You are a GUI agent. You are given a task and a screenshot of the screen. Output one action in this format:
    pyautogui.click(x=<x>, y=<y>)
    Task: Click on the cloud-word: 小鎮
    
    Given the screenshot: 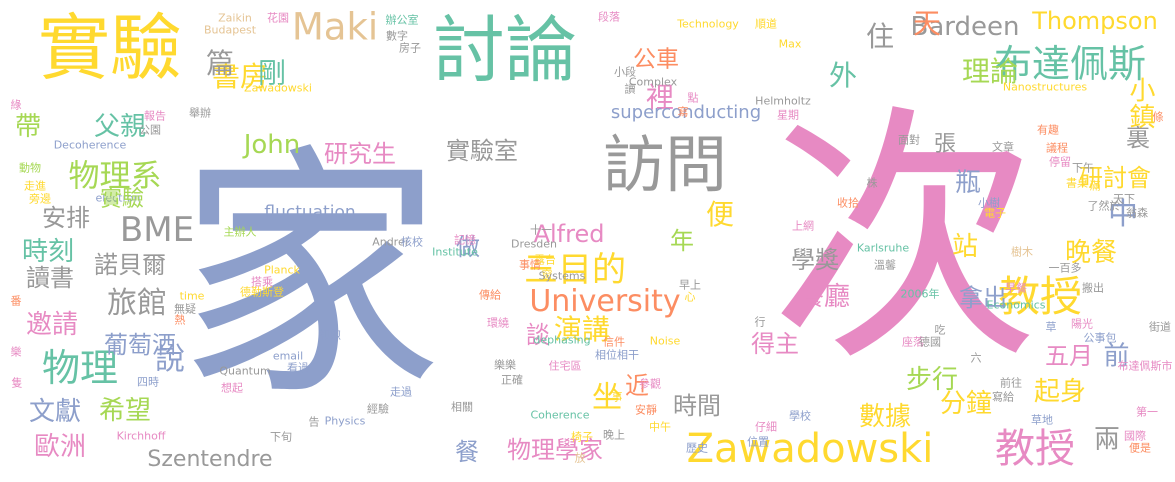 What is the action you would take?
    pyautogui.click(x=1140, y=103)
    